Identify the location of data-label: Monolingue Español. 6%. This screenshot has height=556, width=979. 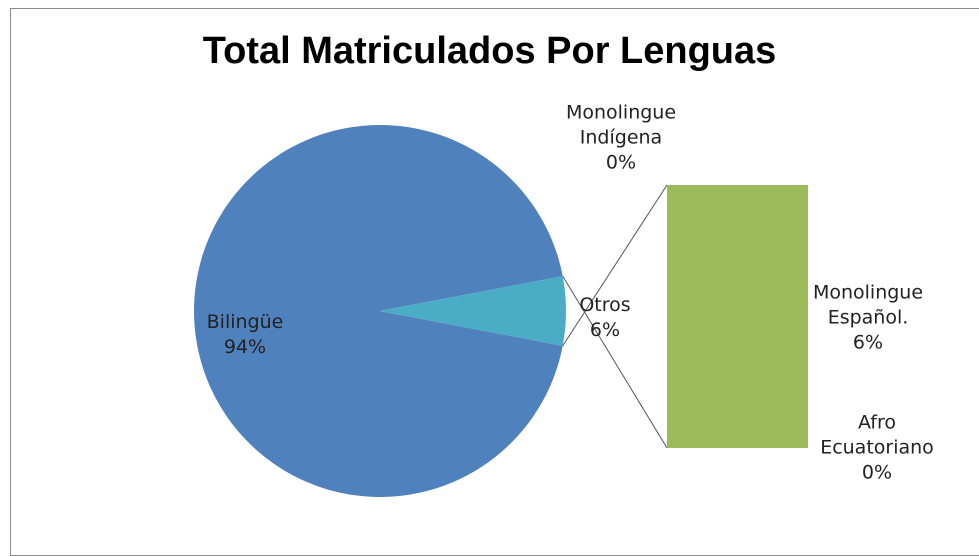
(868, 318).